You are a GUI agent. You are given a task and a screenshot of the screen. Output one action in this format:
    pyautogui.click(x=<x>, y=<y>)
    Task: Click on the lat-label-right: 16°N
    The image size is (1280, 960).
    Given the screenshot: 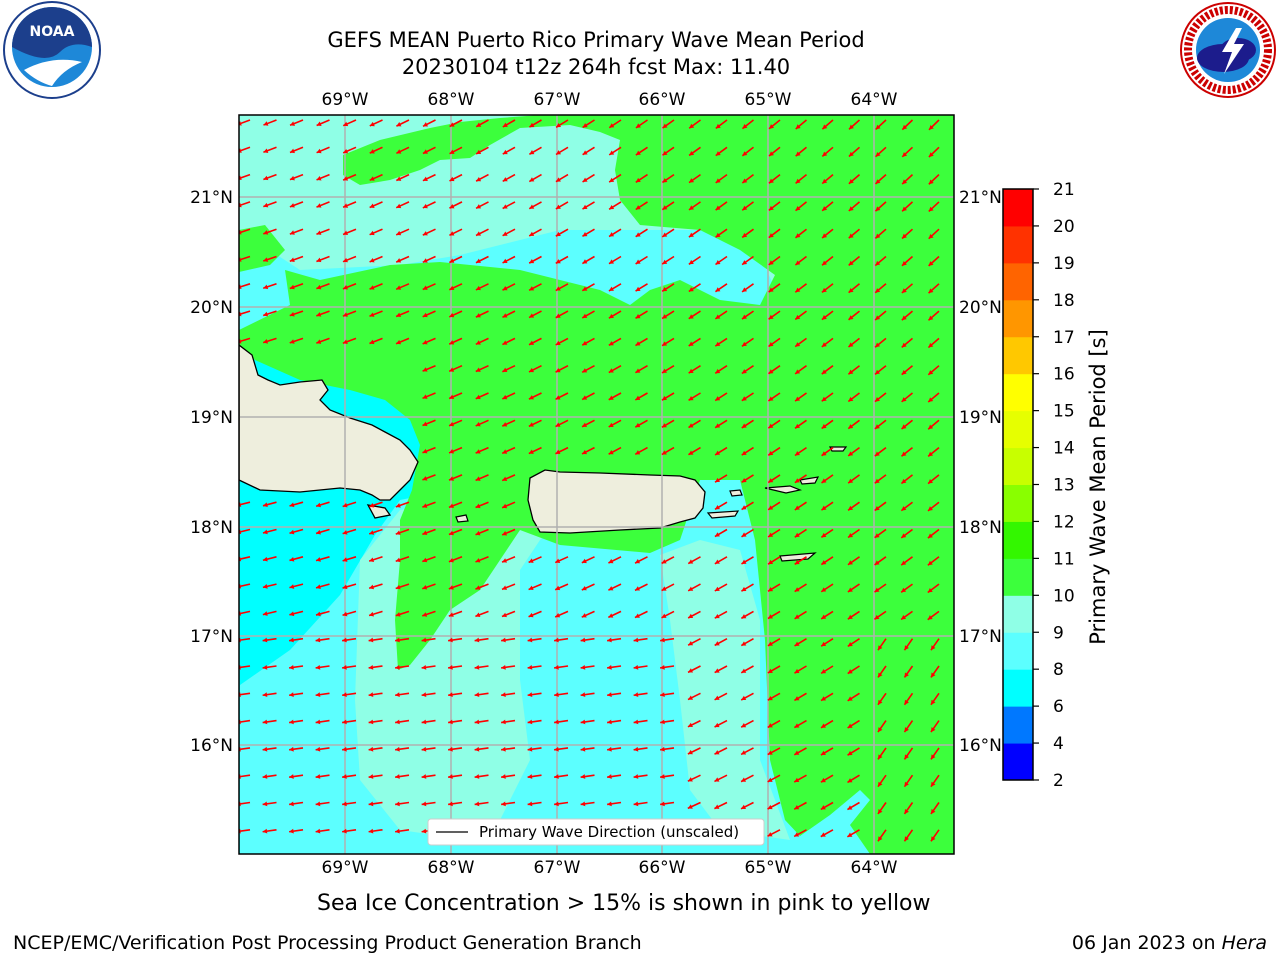 What is the action you would take?
    pyautogui.click(x=980, y=746)
    